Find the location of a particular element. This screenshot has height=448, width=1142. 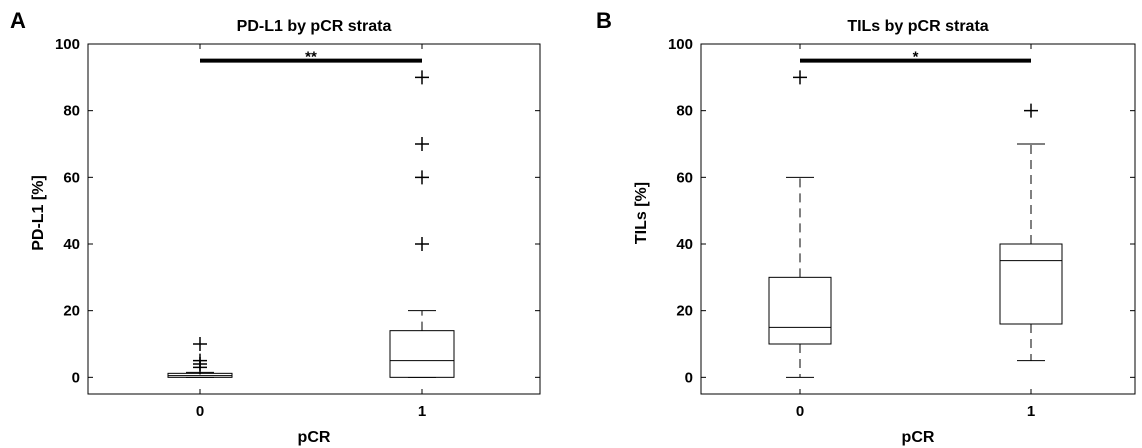

y-axis-label: TILs [%] is located at coordinates (641, 213).